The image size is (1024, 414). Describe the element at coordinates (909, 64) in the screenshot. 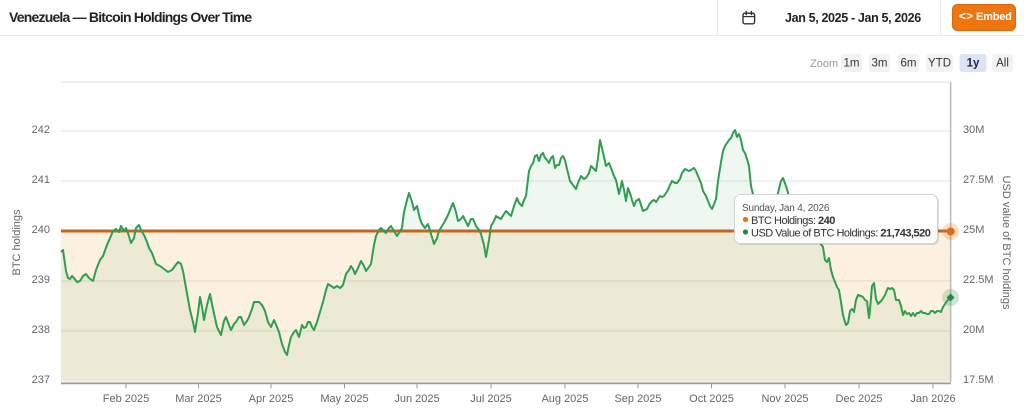

I see `svg-text: 6m` at that location.